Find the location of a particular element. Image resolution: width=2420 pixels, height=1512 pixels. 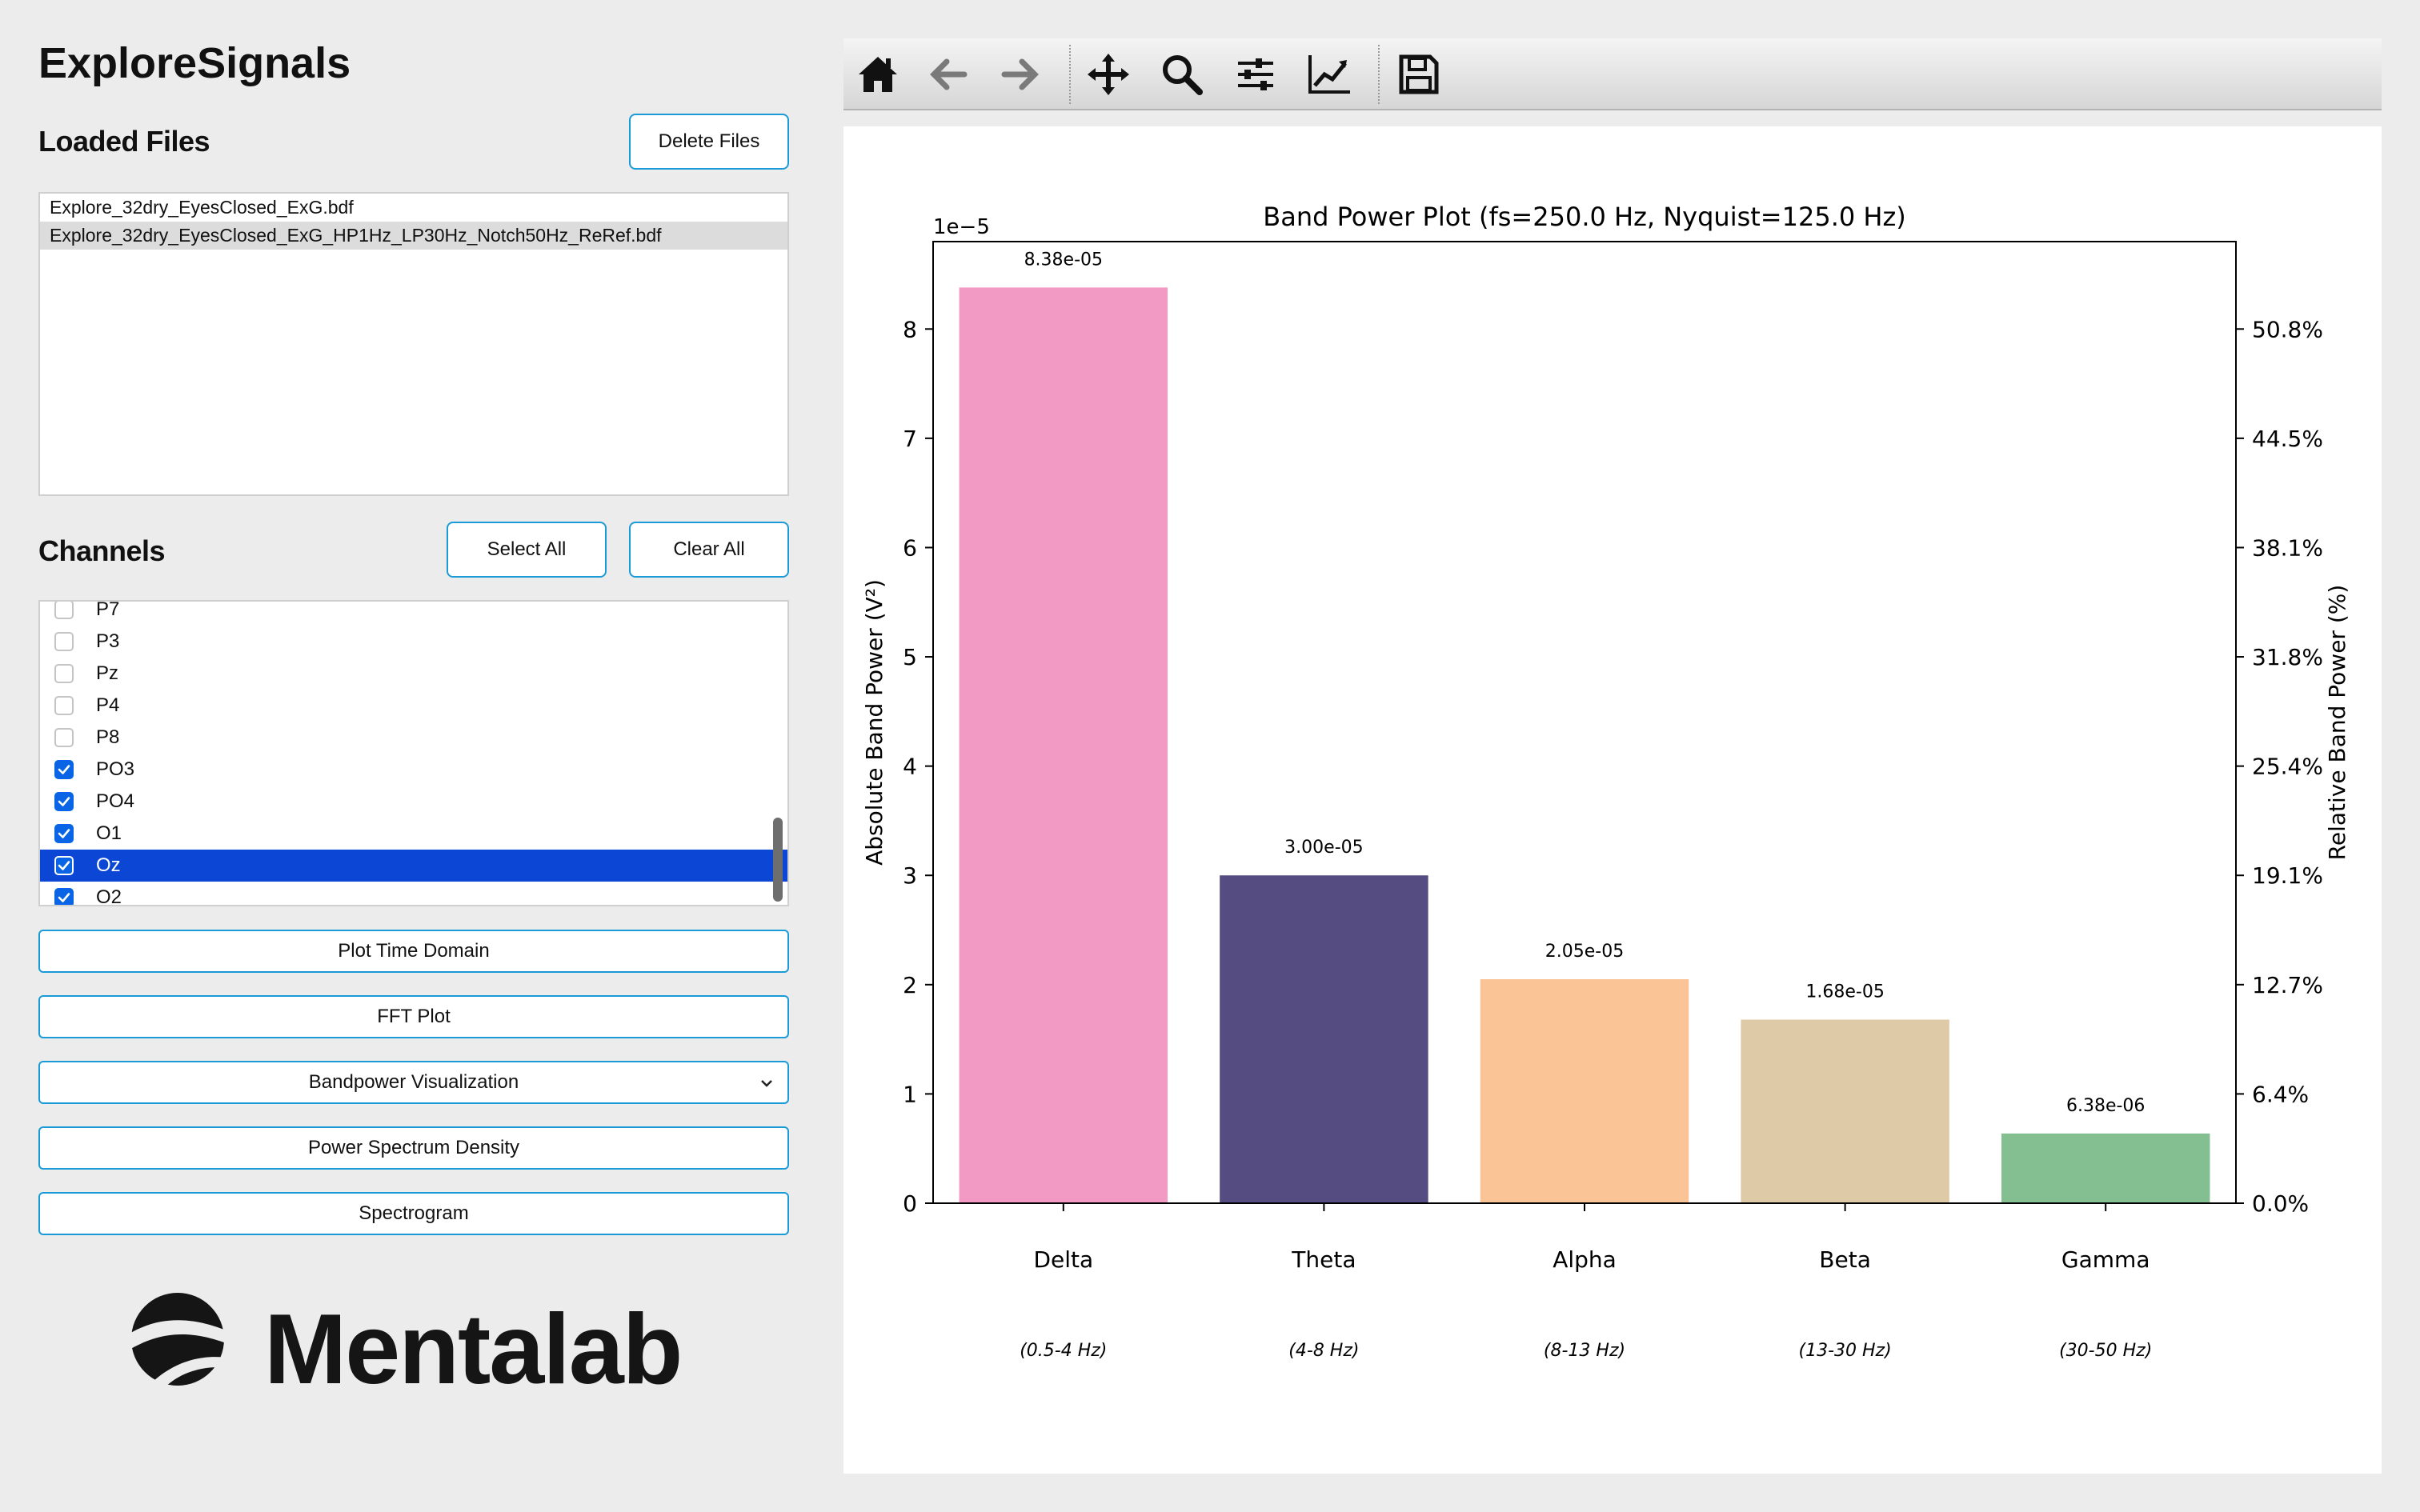

save-icon is located at coordinates (1419, 74).